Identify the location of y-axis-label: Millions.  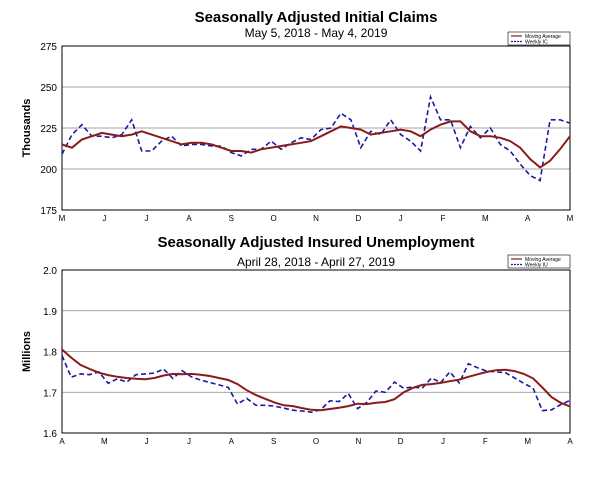
(27, 351).